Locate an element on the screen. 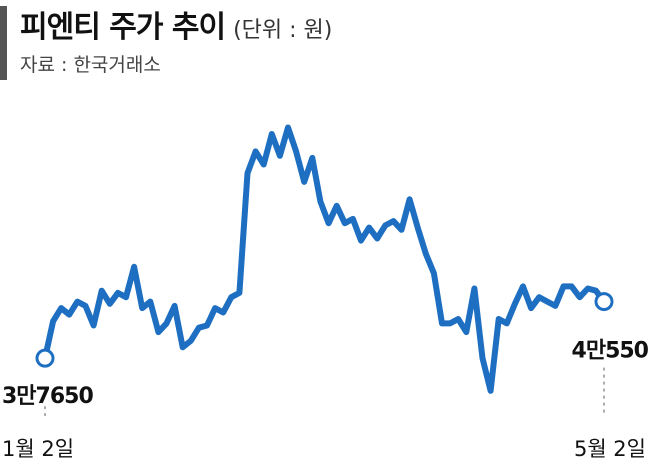 This screenshot has height=464, width=650. x-tick-label-start: 1월 2일 is located at coordinates (38, 449).